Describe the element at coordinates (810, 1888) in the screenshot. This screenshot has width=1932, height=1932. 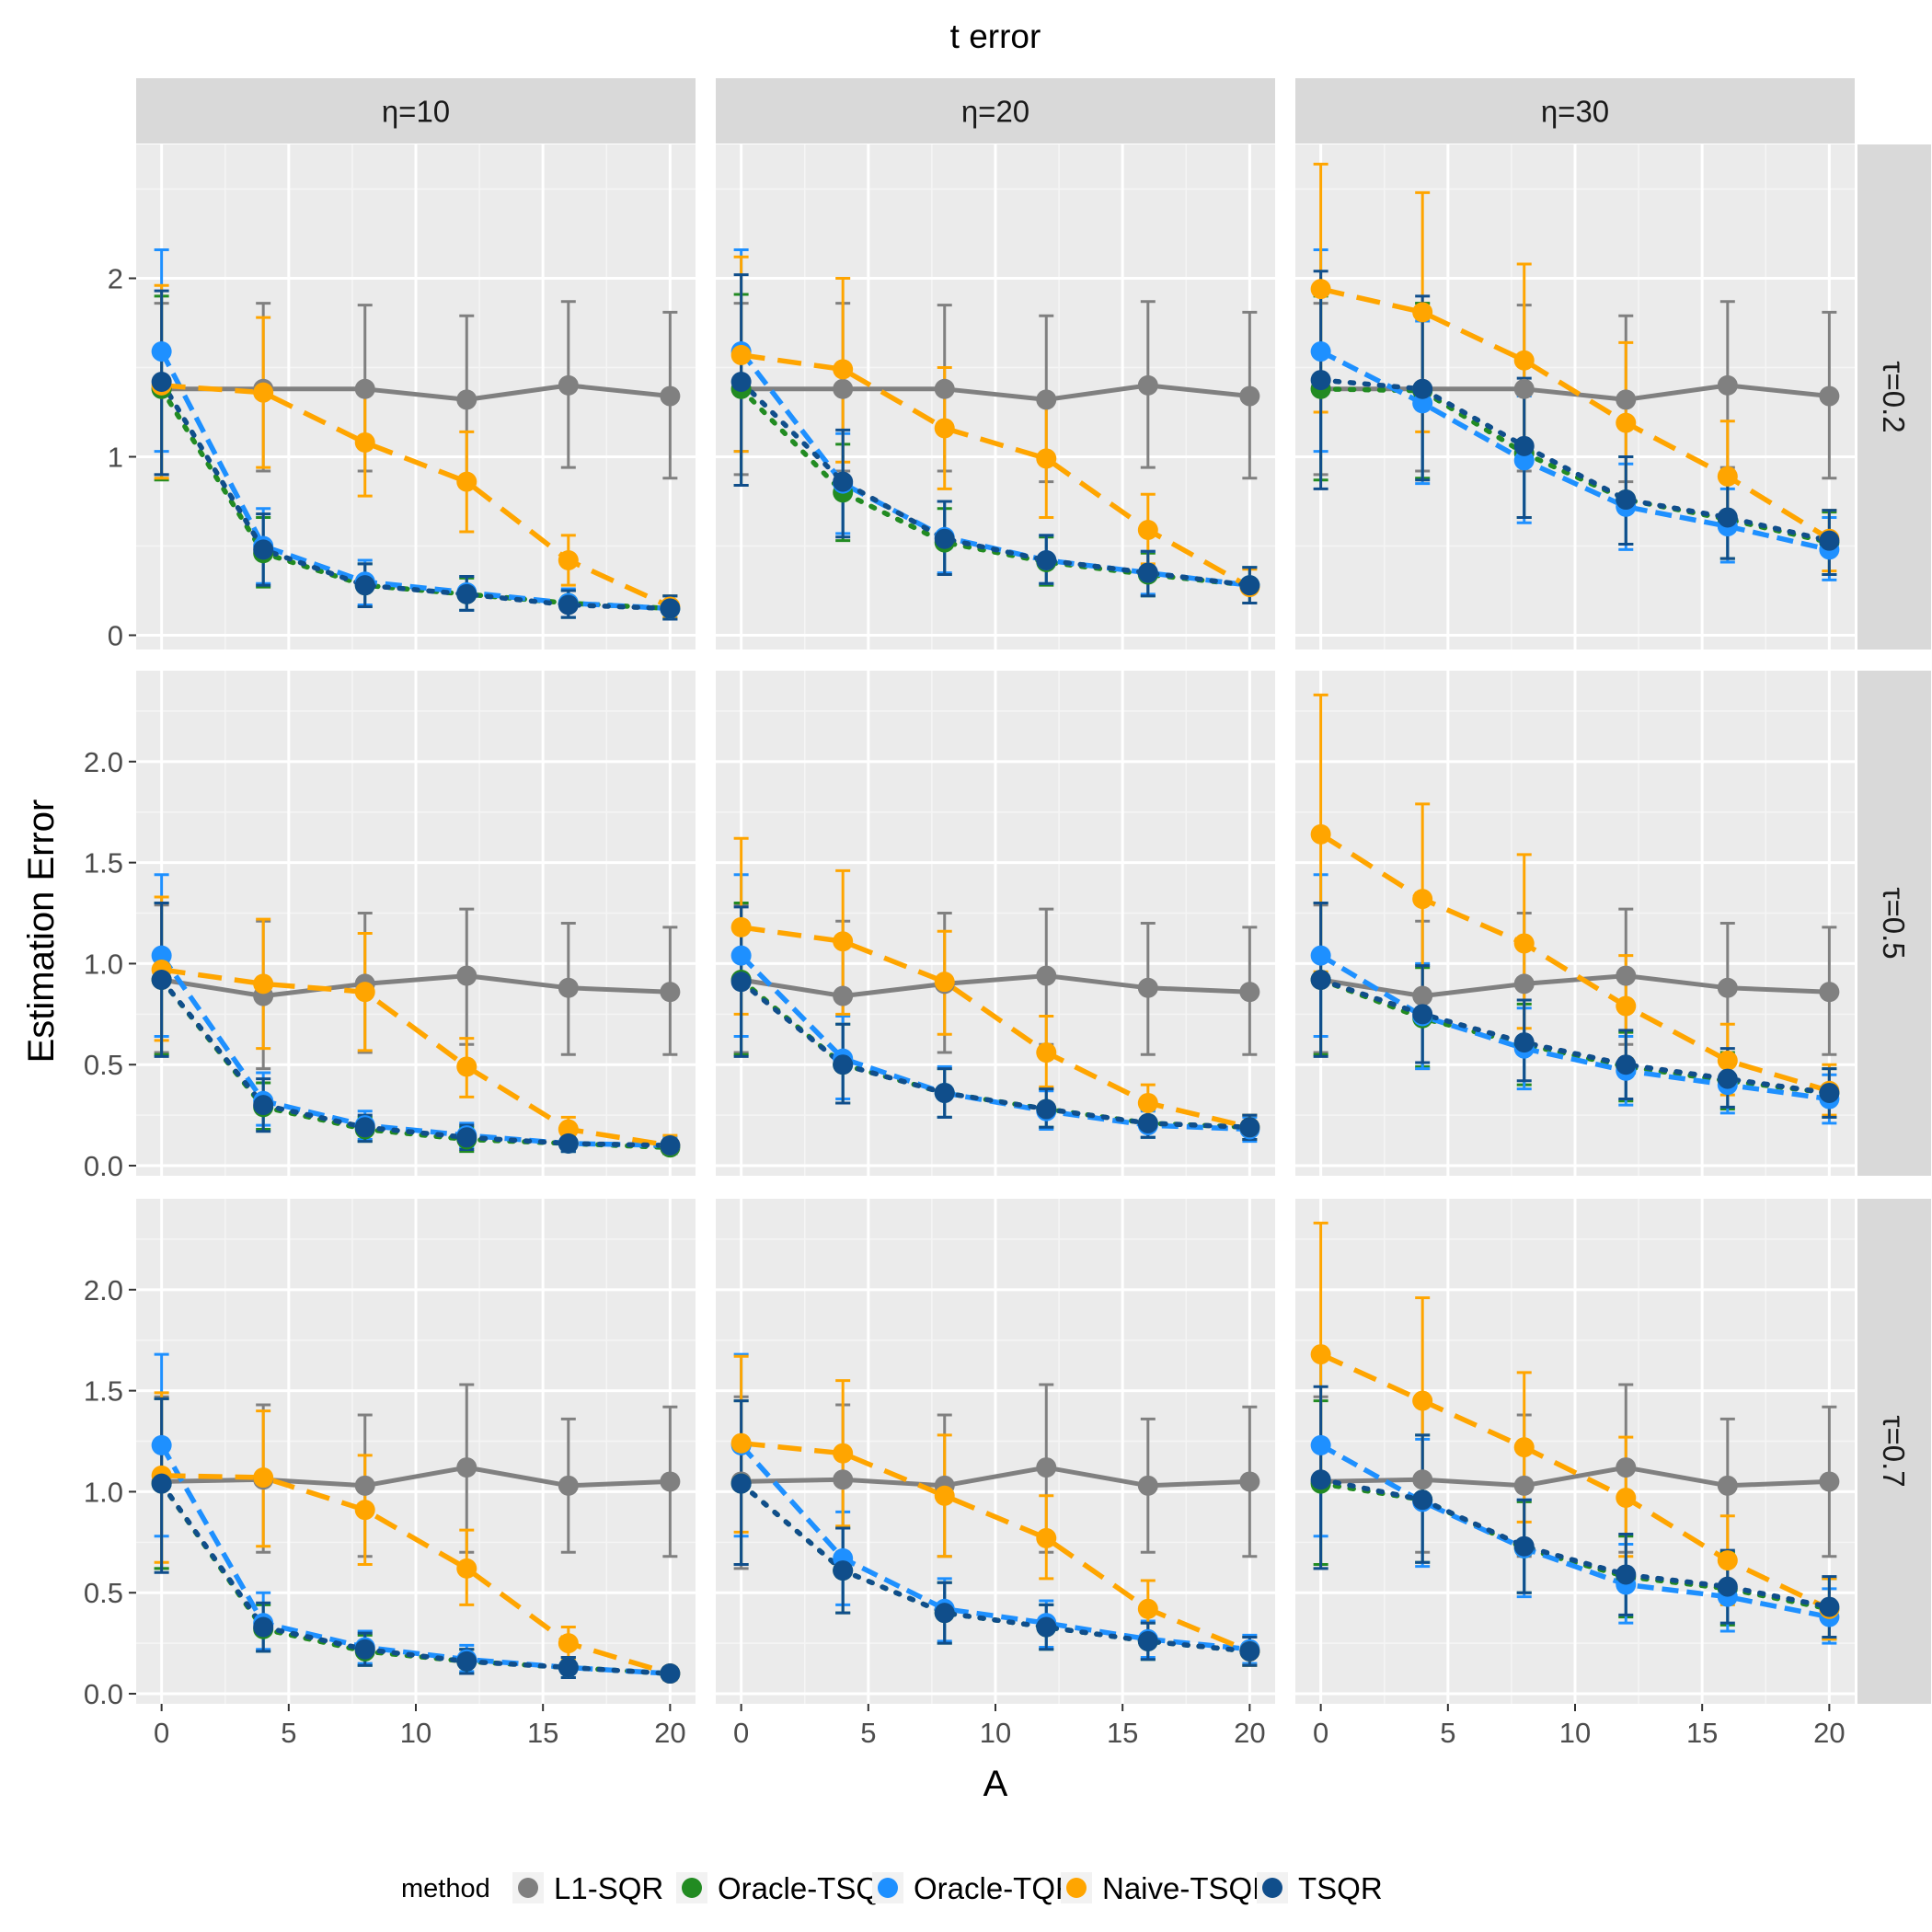
I see `legend-label: Oracle-TSQR` at that location.